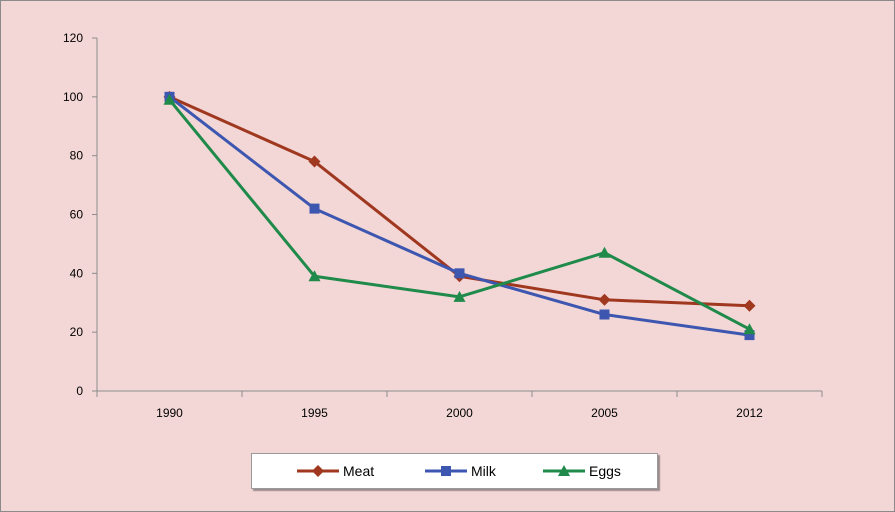 The height and width of the screenshot is (512, 895). What do you see at coordinates (604, 413) in the screenshot?
I see `x-tick-label: 2005` at bounding box center [604, 413].